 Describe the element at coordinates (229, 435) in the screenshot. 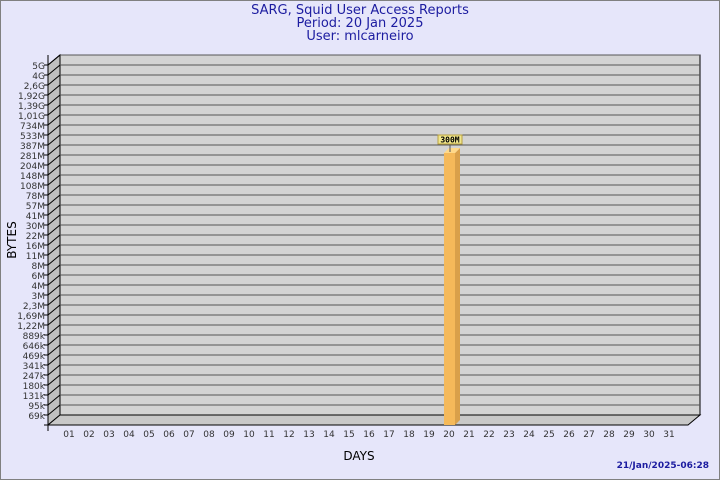

I see `x-tick-label: 09` at that location.